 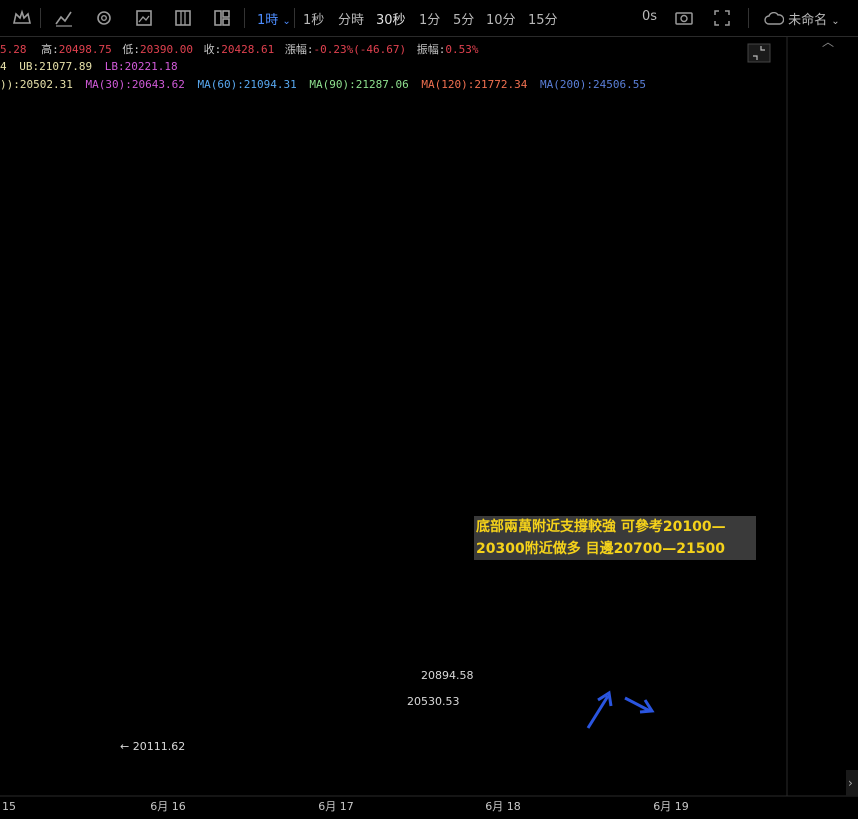 I want to click on interval-1s: 1秒, so click(x=314, y=20).